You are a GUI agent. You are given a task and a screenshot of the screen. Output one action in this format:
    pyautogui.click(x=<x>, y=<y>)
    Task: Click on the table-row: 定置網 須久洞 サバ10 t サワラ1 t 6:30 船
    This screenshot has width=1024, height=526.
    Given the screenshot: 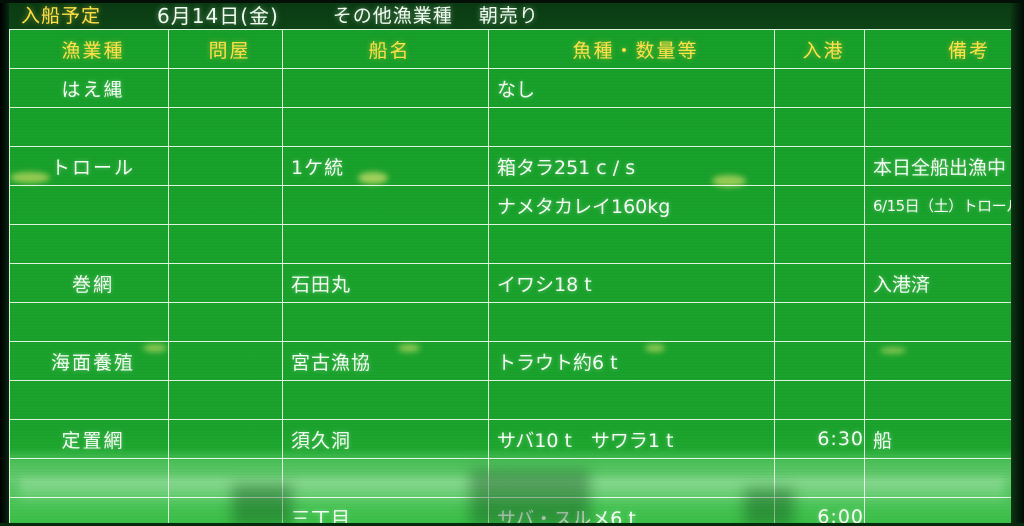 What is the action you would take?
    pyautogui.click(x=516, y=439)
    